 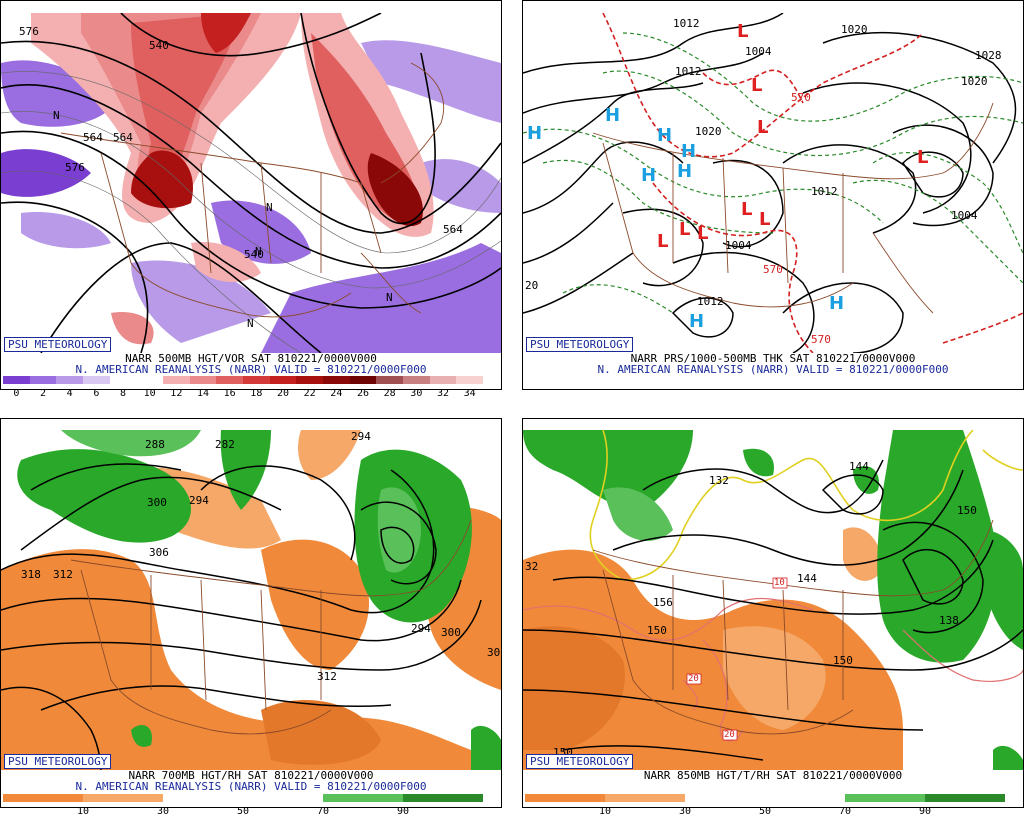 I want to click on panel-title: NARR 700MB HGT/RH SAT 810221/0000V000, so click(x=251, y=775).